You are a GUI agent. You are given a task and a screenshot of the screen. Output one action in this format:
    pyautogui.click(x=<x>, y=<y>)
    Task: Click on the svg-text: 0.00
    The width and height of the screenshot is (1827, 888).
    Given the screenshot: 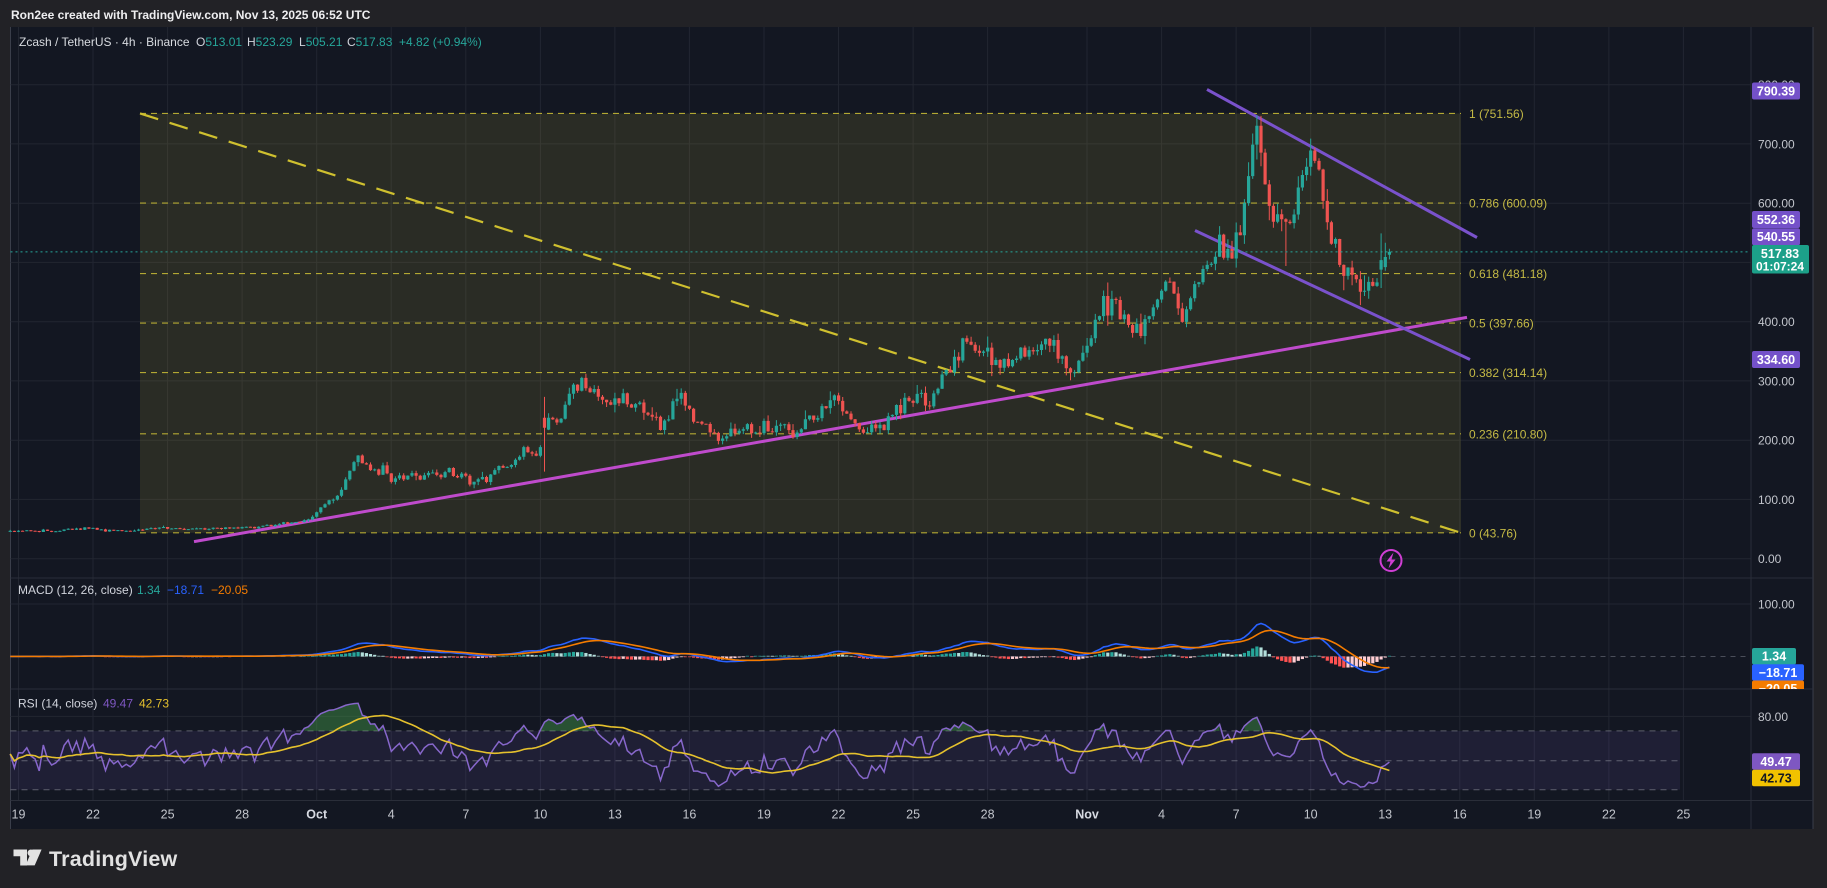 What is the action you would take?
    pyautogui.click(x=1770, y=559)
    